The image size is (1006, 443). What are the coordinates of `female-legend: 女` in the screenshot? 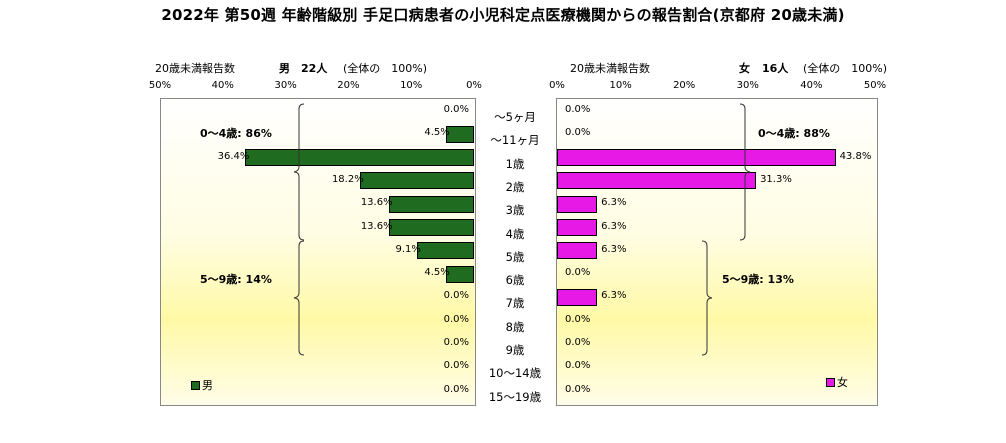 It's located at (837, 382).